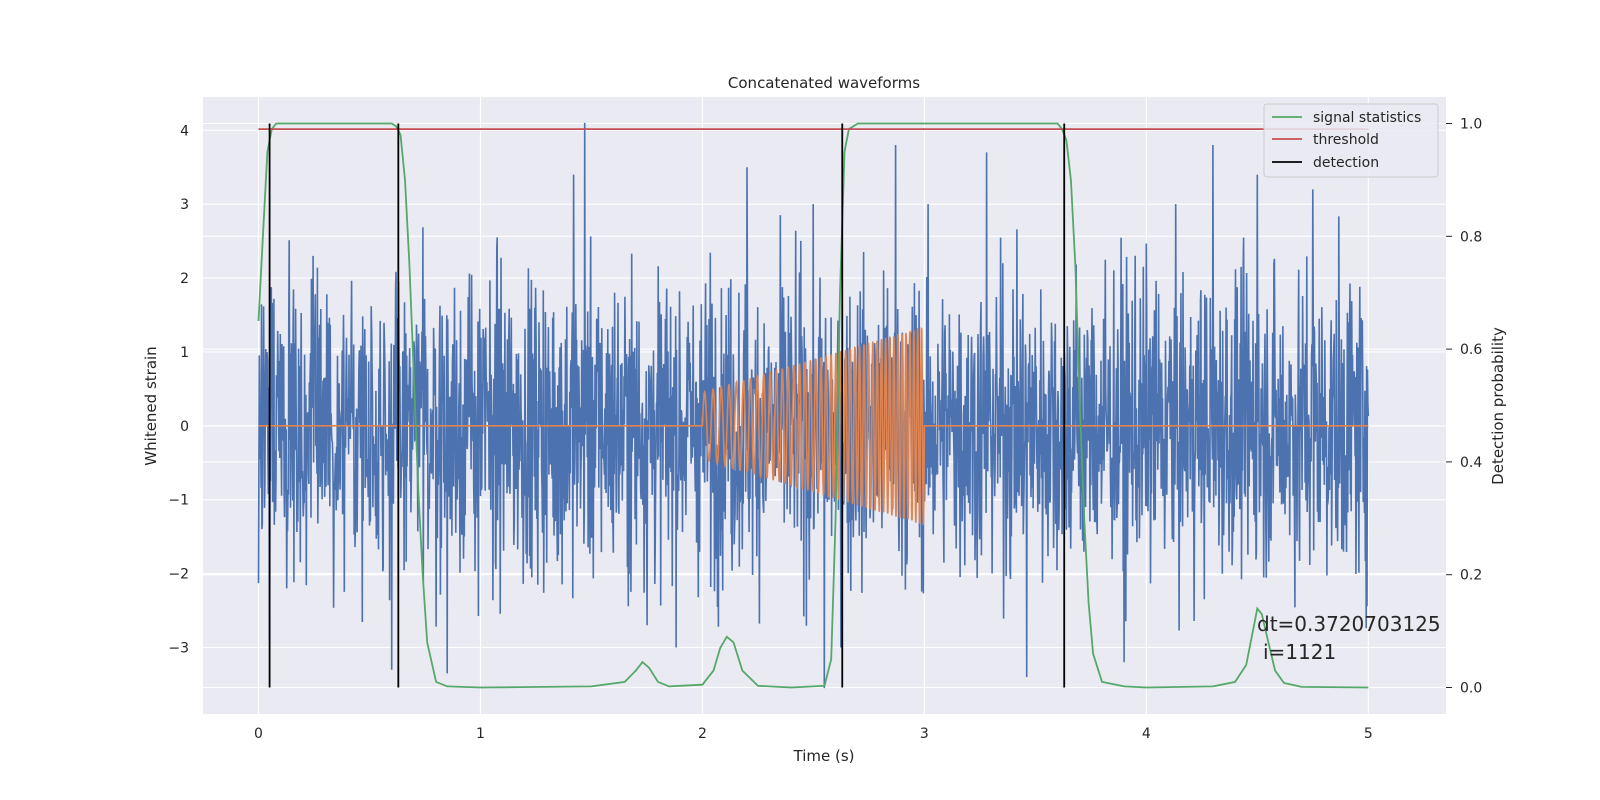 This screenshot has width=1600, height=800. What do you see at coordinates (1471, 688) in the screenshot?
I see `y2-tick-label: 0.0` at bounding box center [1471, 688].